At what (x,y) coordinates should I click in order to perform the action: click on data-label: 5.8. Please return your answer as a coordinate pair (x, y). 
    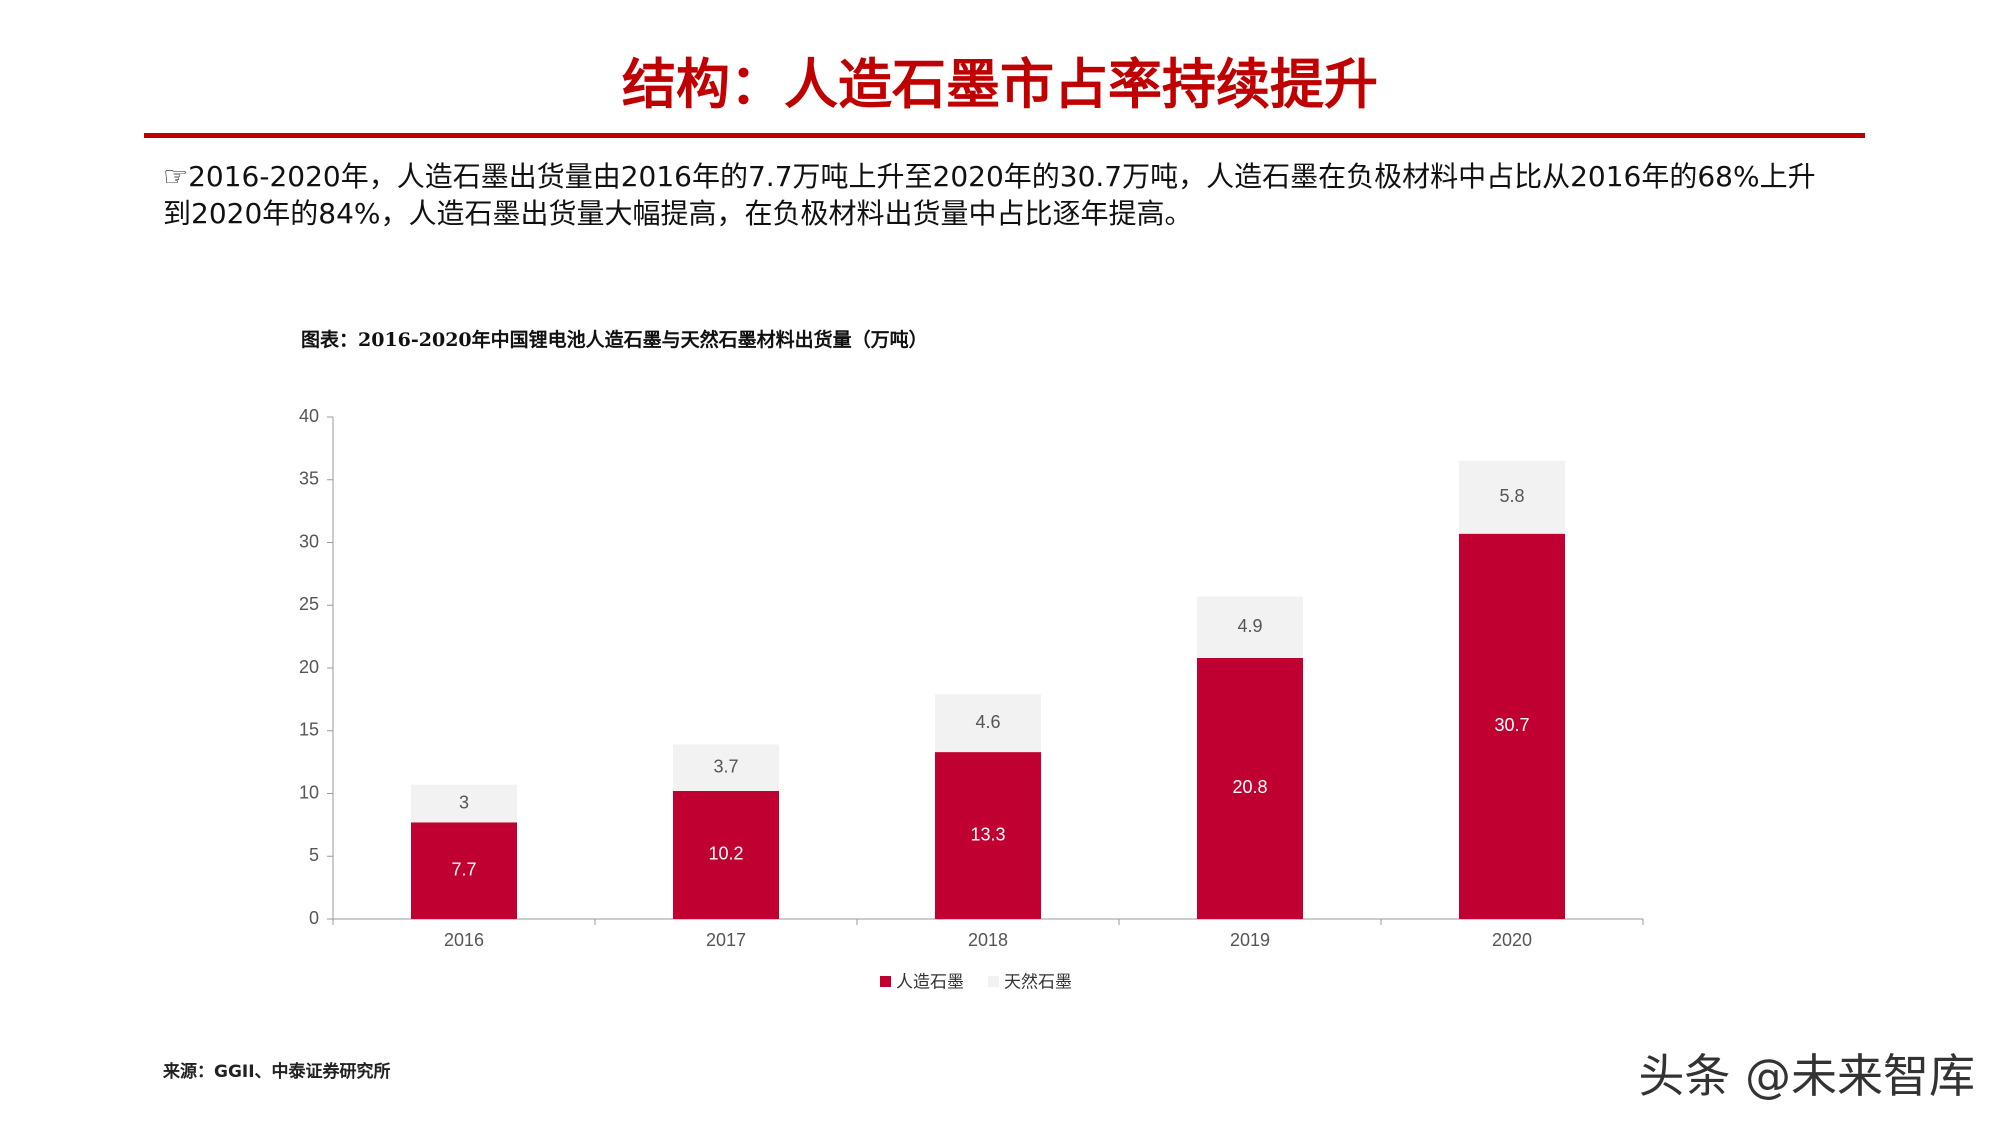
    Looking at the image, I should click on (1511, 496).